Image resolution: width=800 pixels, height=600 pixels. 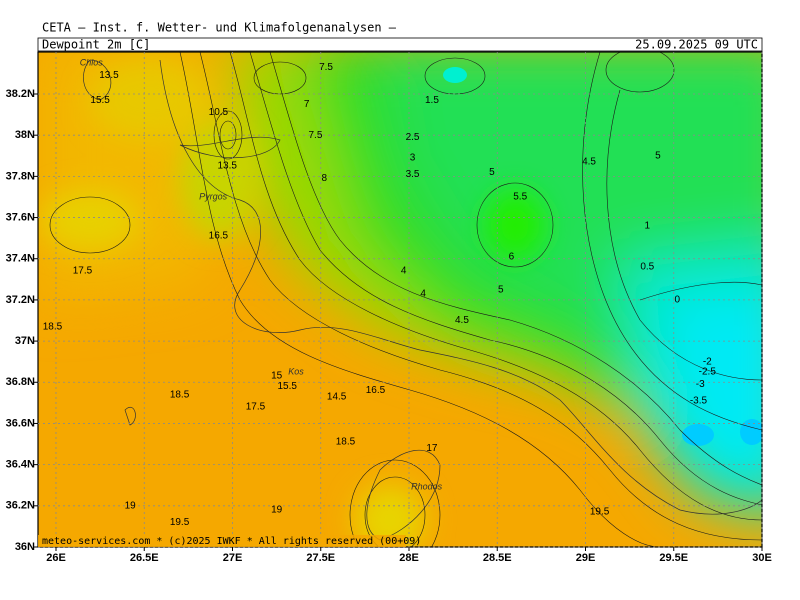 What do you see at coordinates (20, 217) in the screenshot?
I see `y-tick-label: 37.6N` at bounding box center [20, 217].